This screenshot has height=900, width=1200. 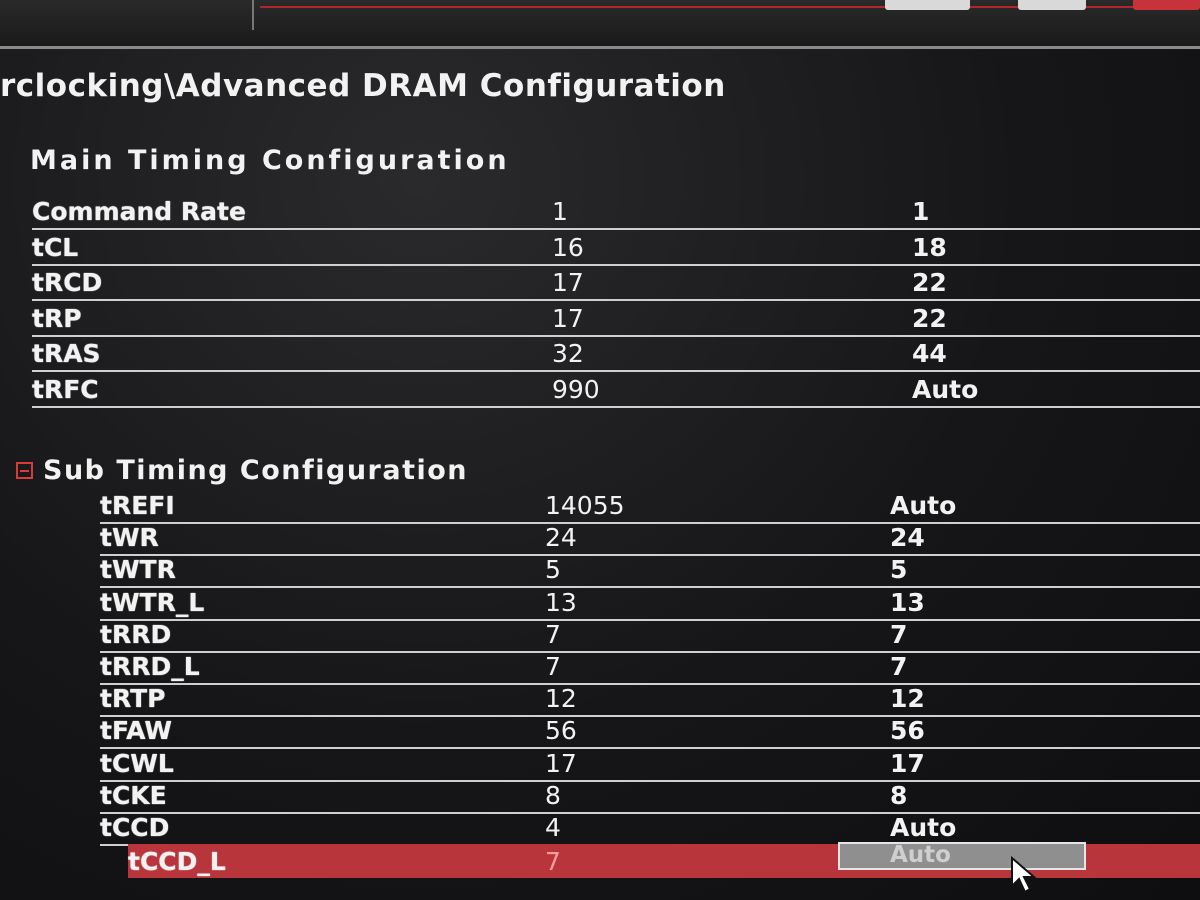 I want to click on timing-row-command-rate: Command Rate 1 1, so click(x=616, y=213).